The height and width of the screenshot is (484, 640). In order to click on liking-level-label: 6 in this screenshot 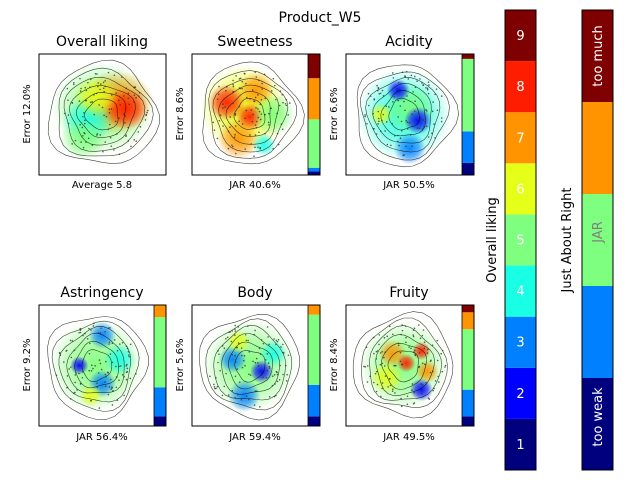, I will do `click(520, 189)`.